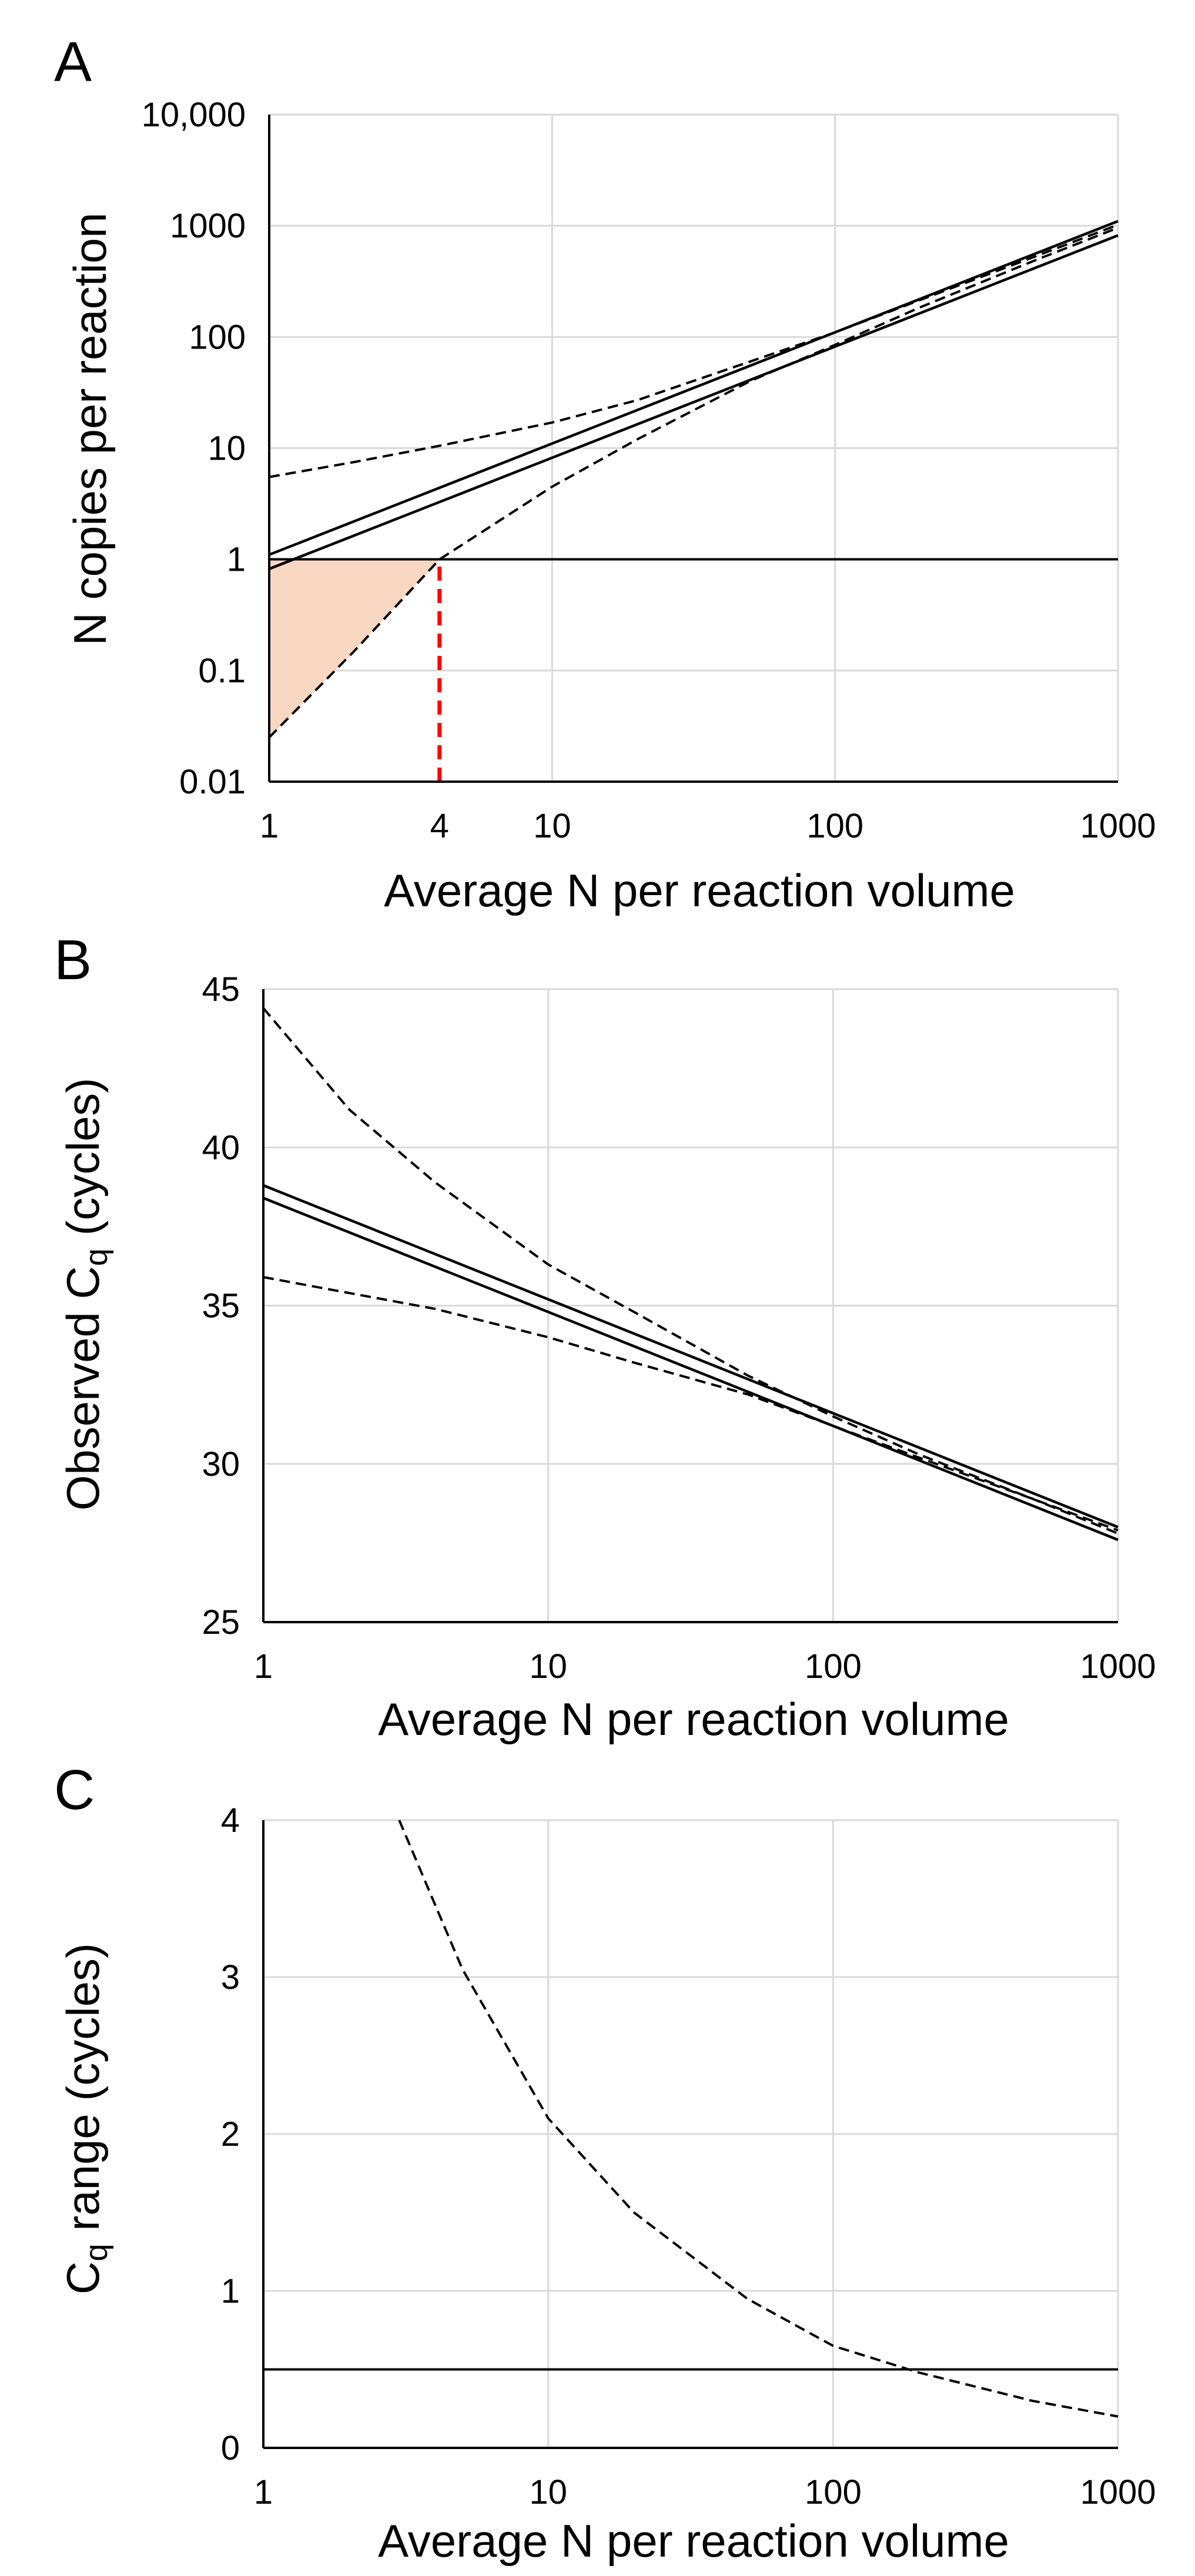  What do you see at coordinates (230, 2291) in the screenshot?
I see `panel-c-y-tick-label-1: 1` at bounding box center [230, 2291].